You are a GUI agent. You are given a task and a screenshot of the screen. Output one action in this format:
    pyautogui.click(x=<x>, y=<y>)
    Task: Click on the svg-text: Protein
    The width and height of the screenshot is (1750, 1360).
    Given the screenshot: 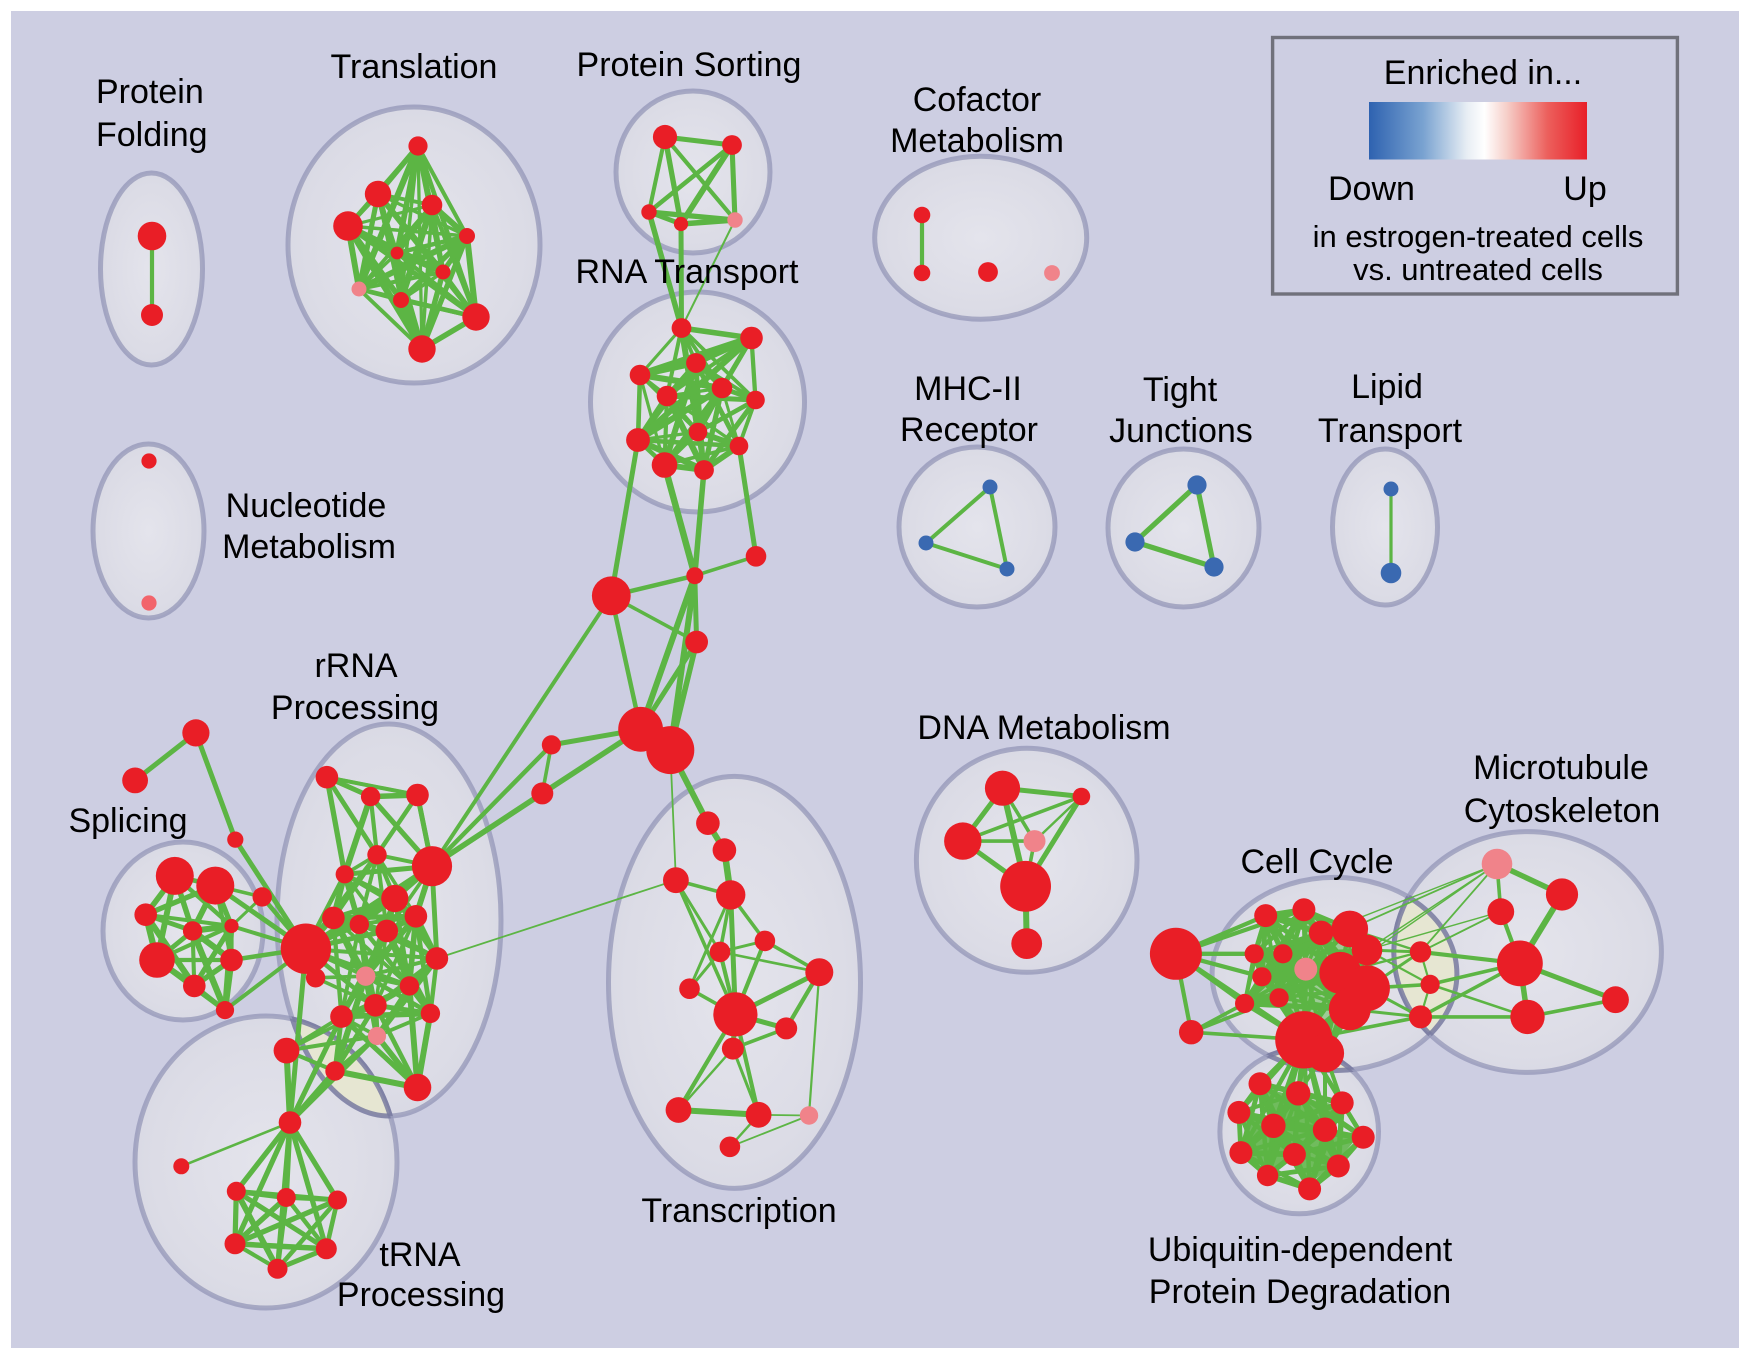 What is the action you would take?
    pyautogui.click(x=150, y=92)
    